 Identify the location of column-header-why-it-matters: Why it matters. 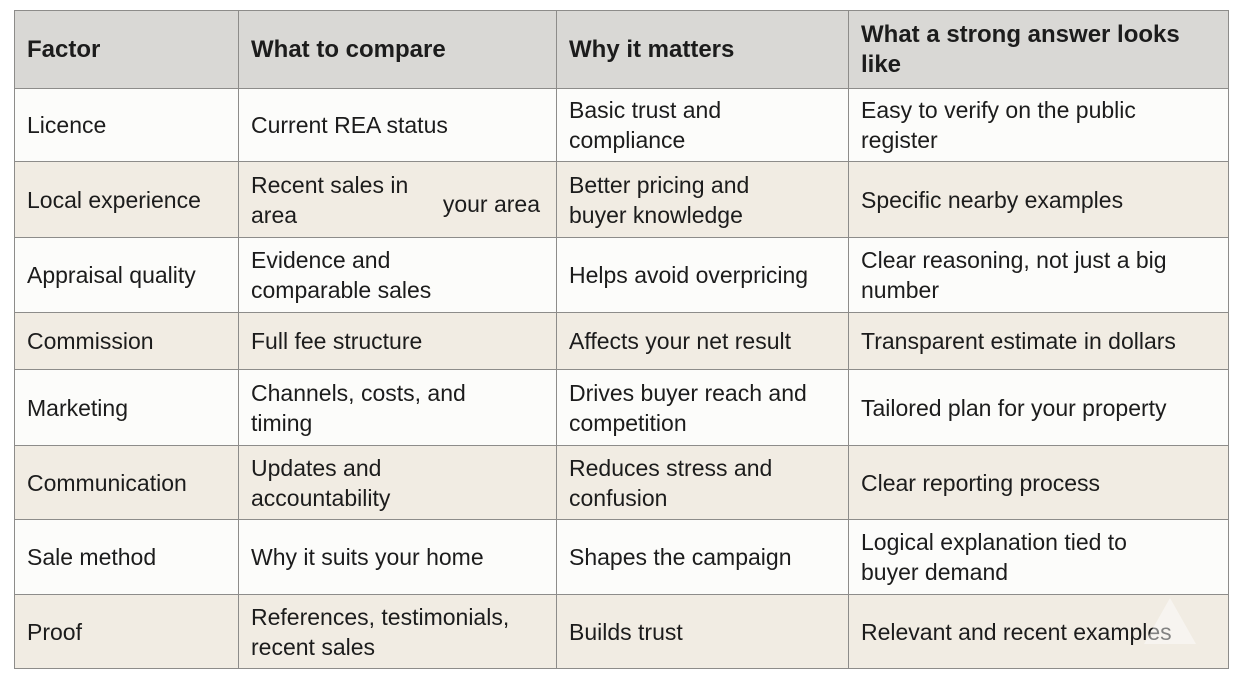
(702, 49).